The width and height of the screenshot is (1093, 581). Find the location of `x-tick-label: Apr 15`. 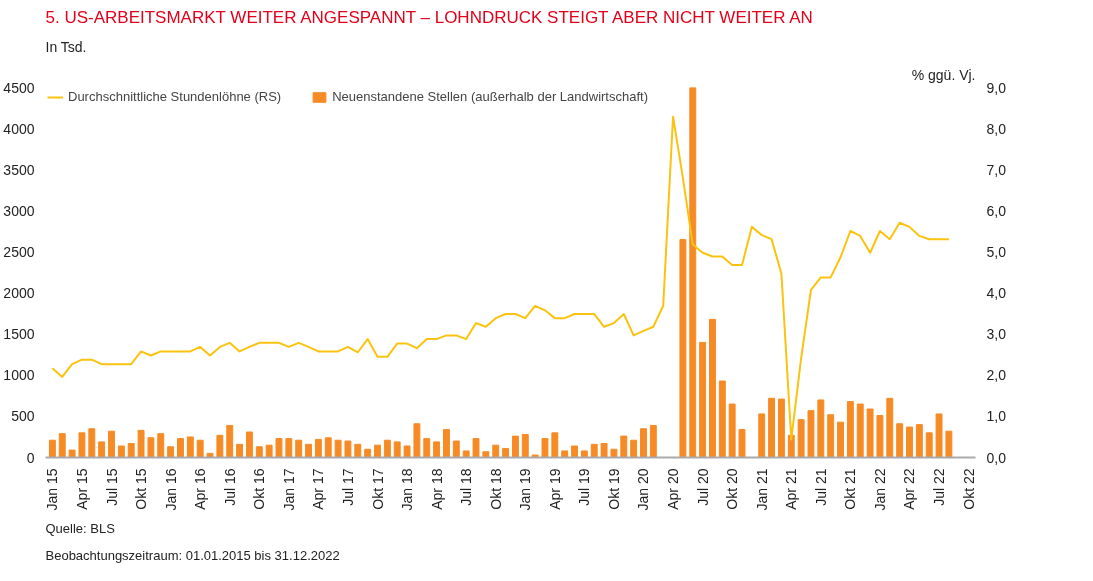

x-tick-label: Apr 15 is located at coordinates (81, 489).